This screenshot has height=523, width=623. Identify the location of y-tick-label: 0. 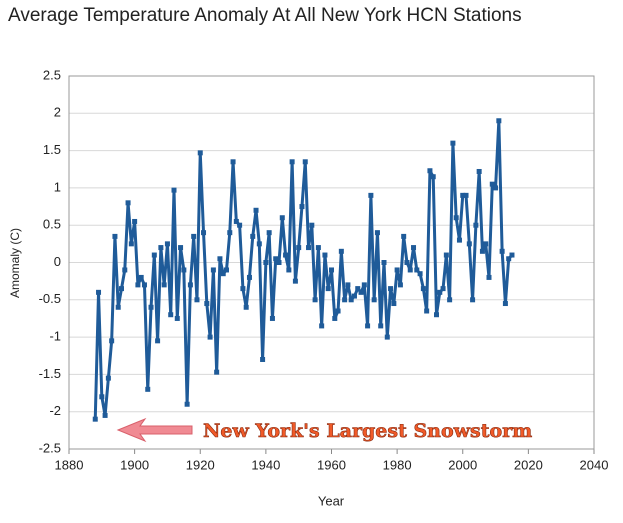
(57, 261).